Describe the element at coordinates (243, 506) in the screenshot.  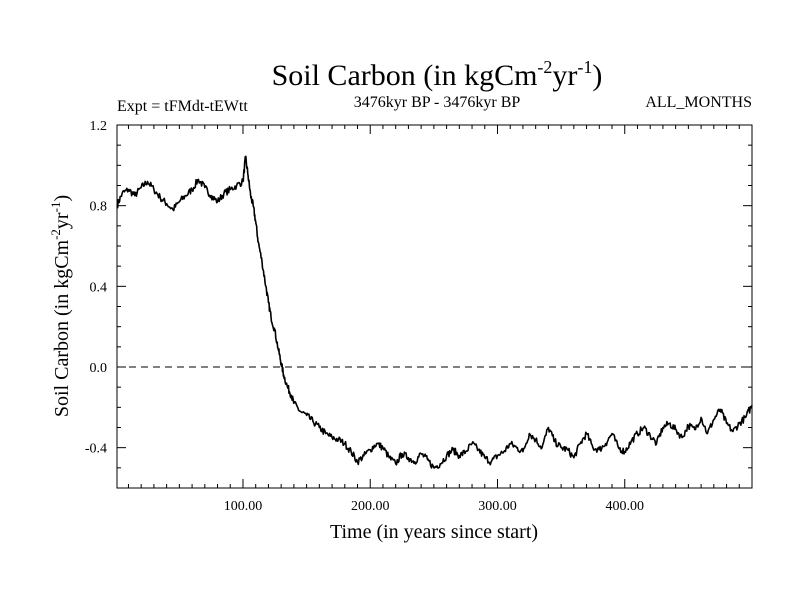
I see `x-tick-label: 100.00` at that location.